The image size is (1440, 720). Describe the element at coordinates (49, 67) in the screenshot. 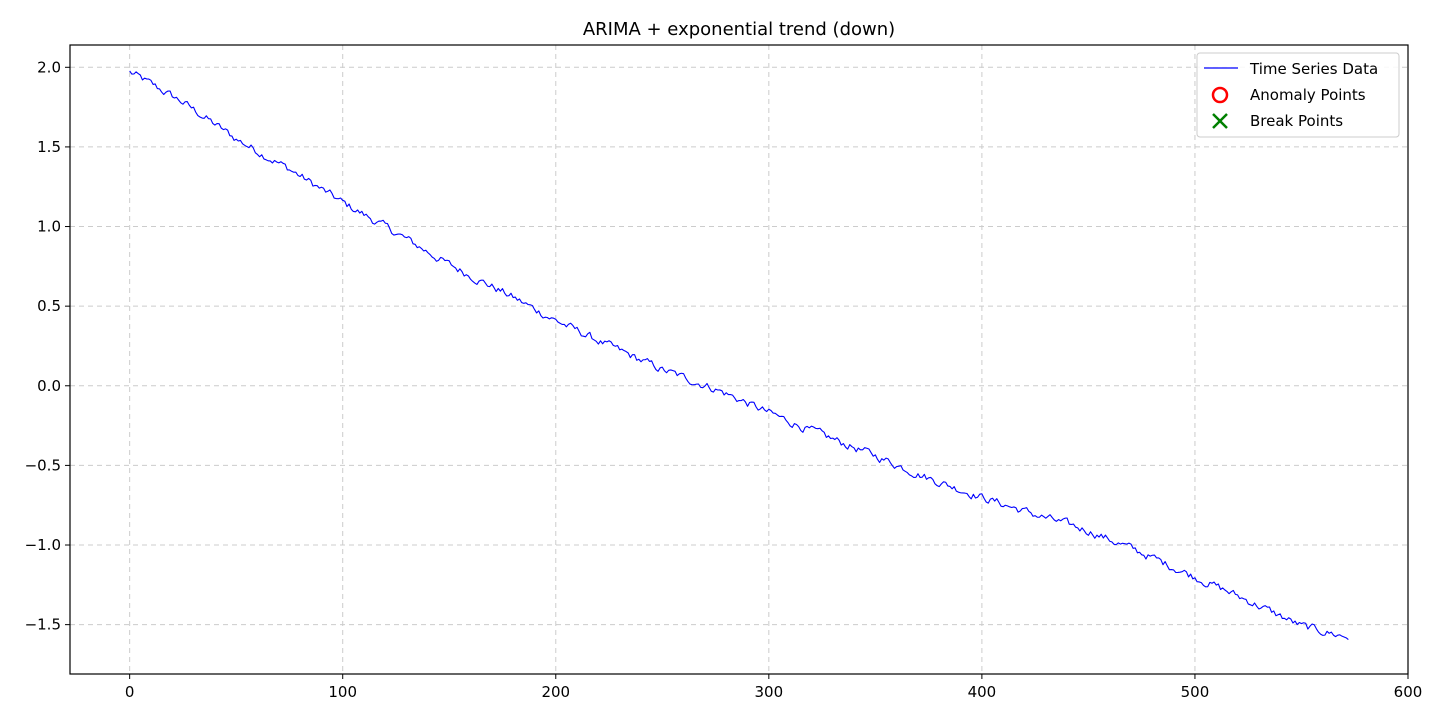

I see `y-tick-label: 2.0` at that location.